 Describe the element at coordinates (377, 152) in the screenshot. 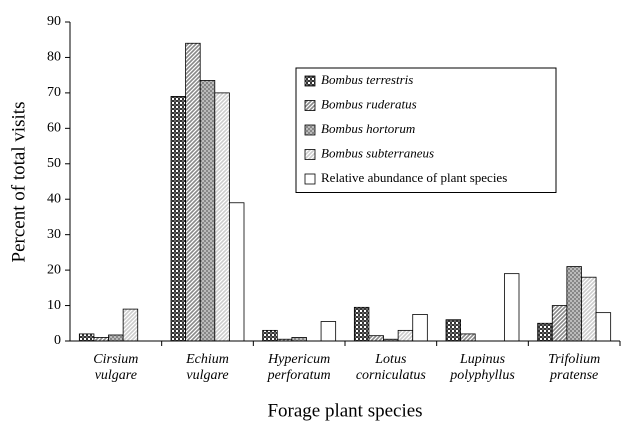

I see `legend-label: Bombus subterraneus` at that location.